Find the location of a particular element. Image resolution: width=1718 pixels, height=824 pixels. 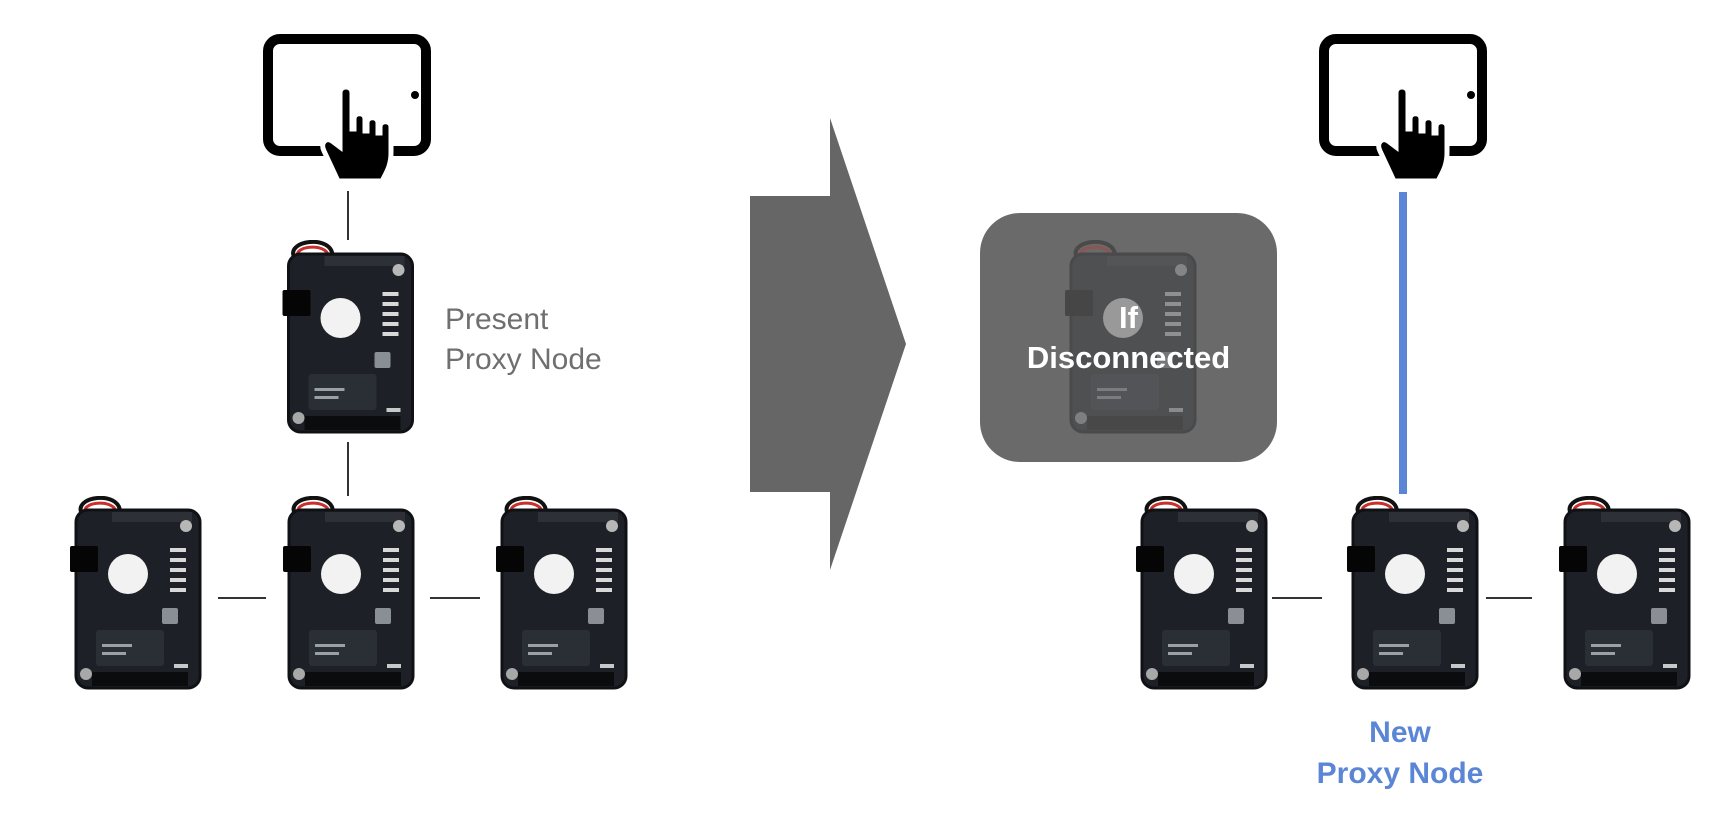

present-proxy-node-board is located at coordinates (349, 340).